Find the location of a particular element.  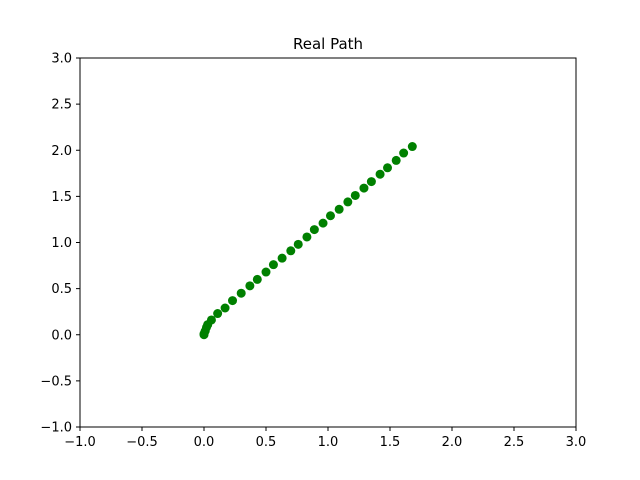

y-tick-label: 1.0 is located at coordinates (61, 243).